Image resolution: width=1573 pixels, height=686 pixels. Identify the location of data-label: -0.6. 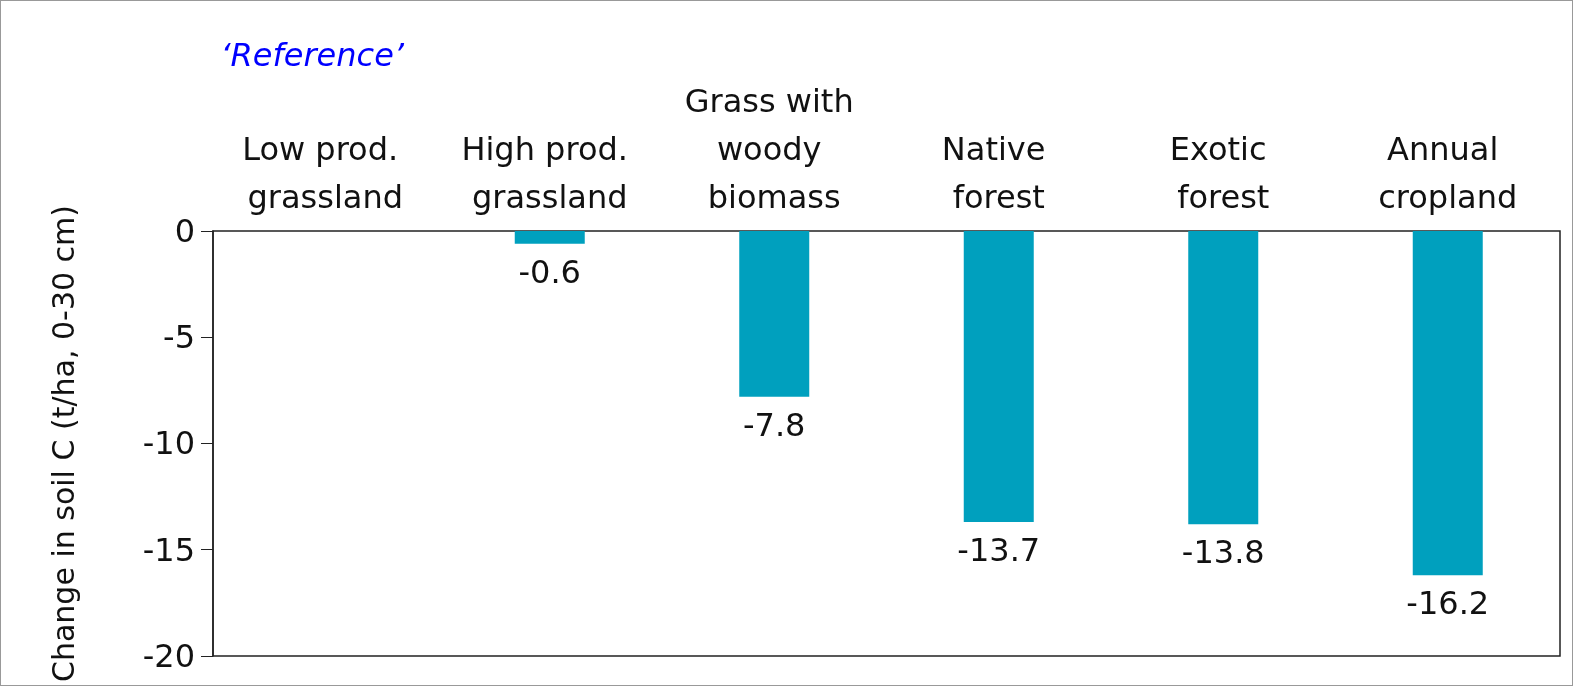
(549, 271).